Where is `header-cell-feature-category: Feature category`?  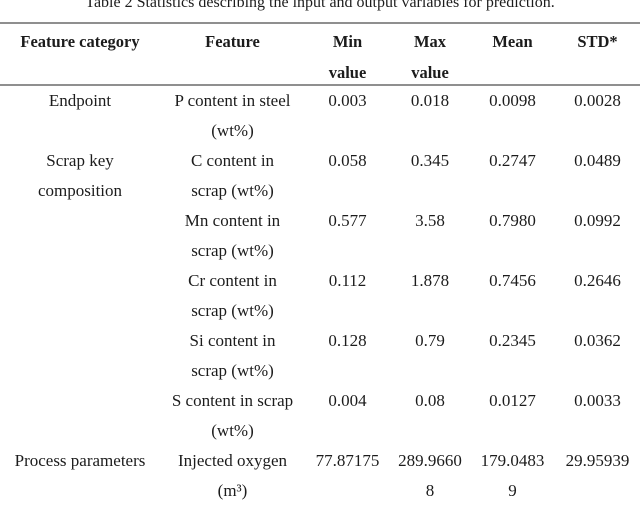
header-cell-feature-category: Feature category is located at coordinates (80, 56).